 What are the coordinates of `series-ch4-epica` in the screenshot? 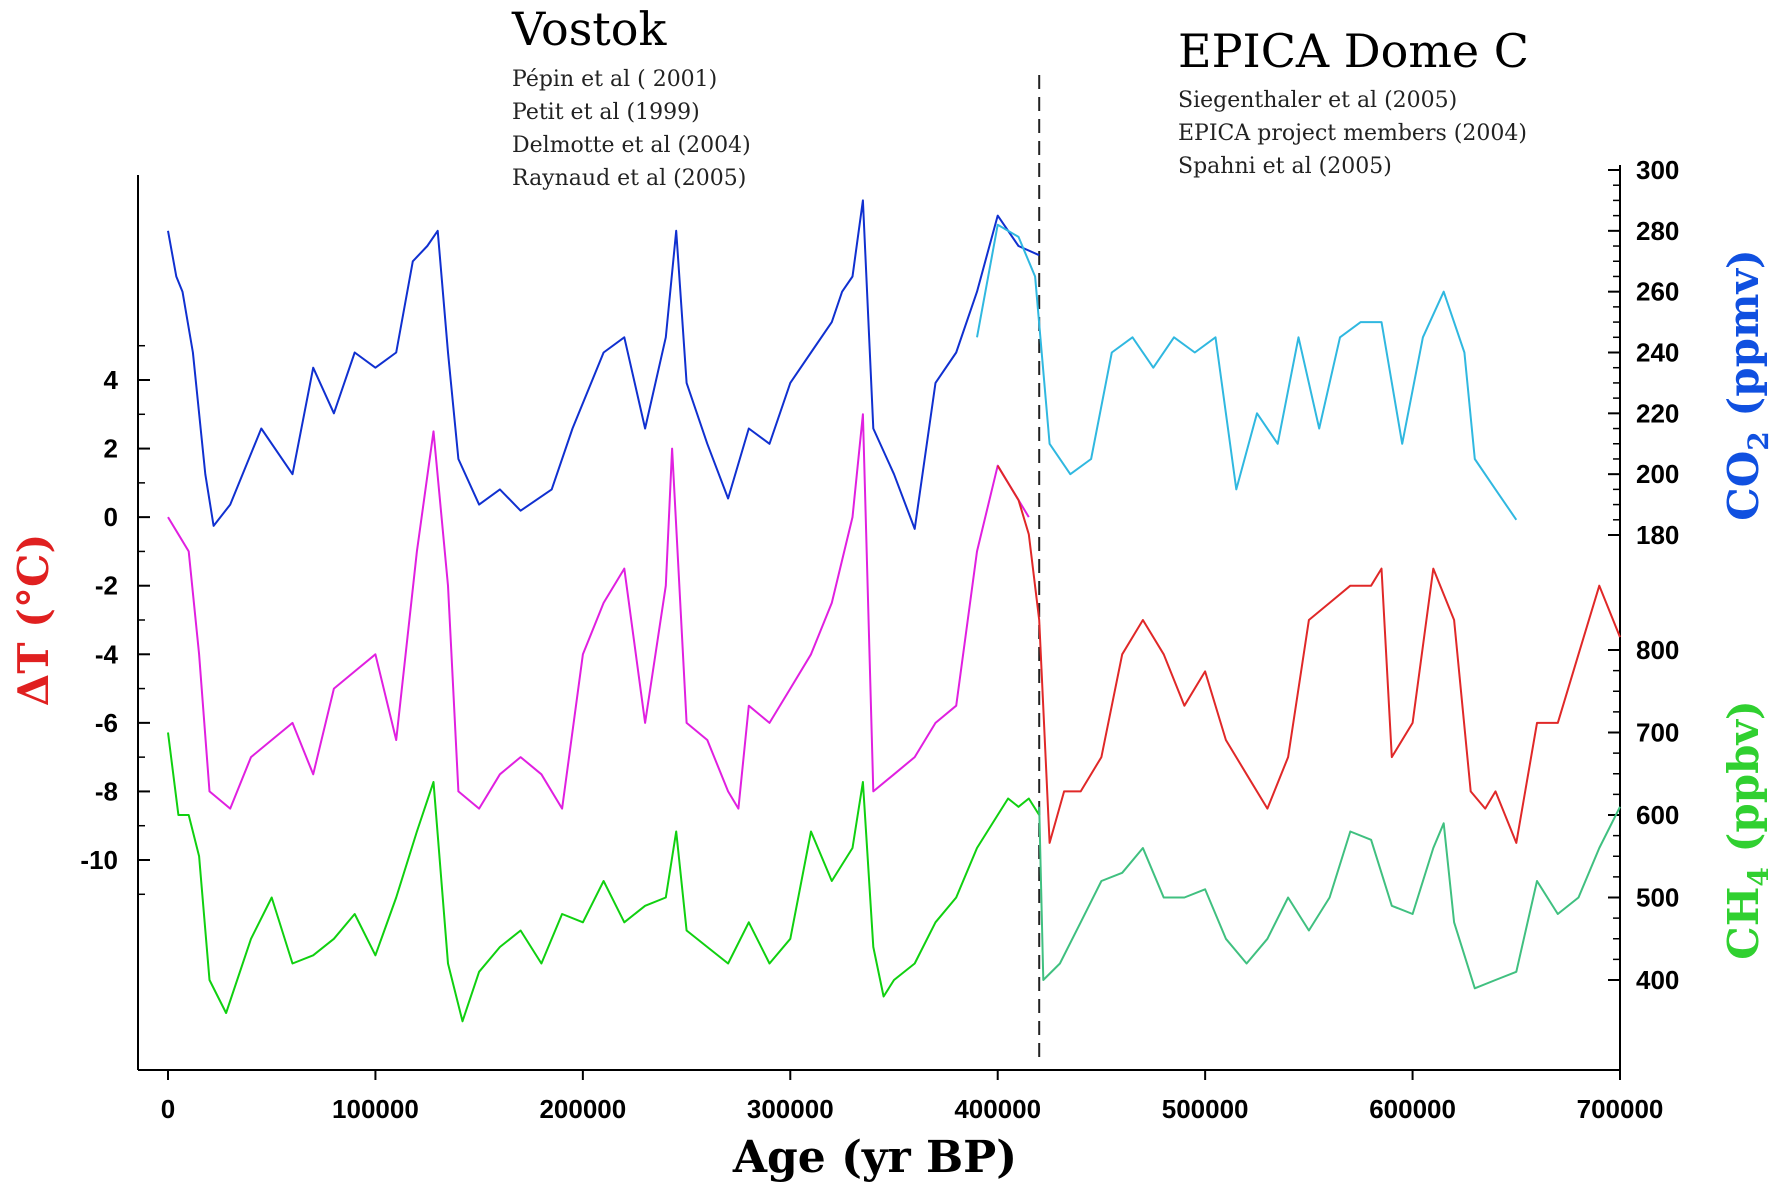 It's located at (1329, 898).